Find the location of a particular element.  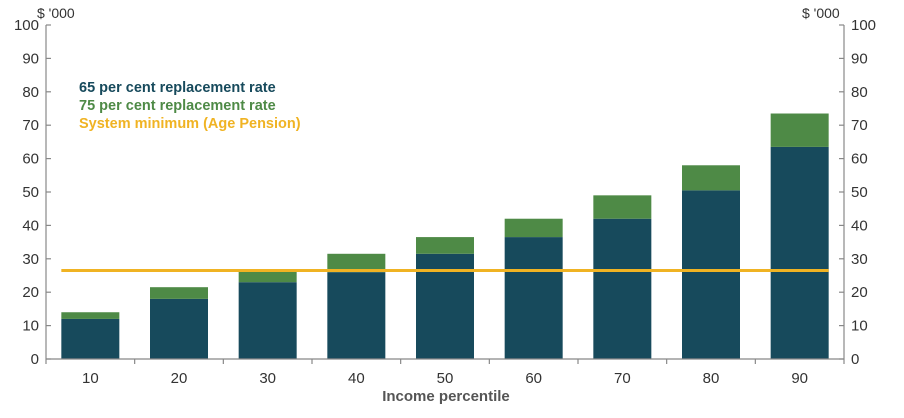

y-tick-label-right: 30 is located at coordinates (859, 259).